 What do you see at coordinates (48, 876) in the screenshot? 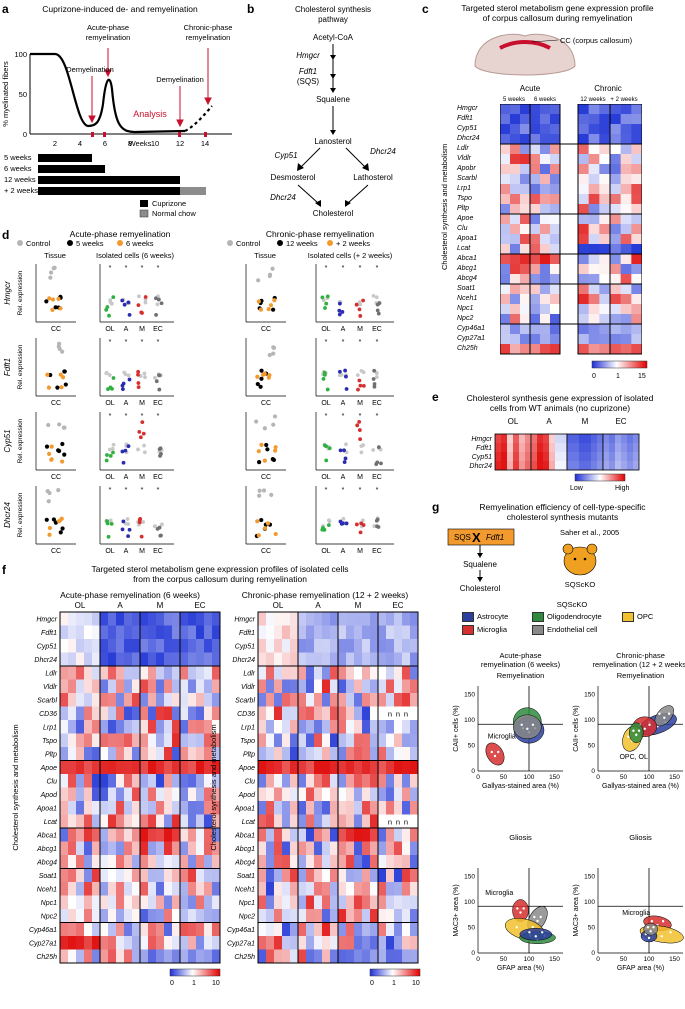
I see `f-gene-label: Soat1` at bounding box center [48, 876].